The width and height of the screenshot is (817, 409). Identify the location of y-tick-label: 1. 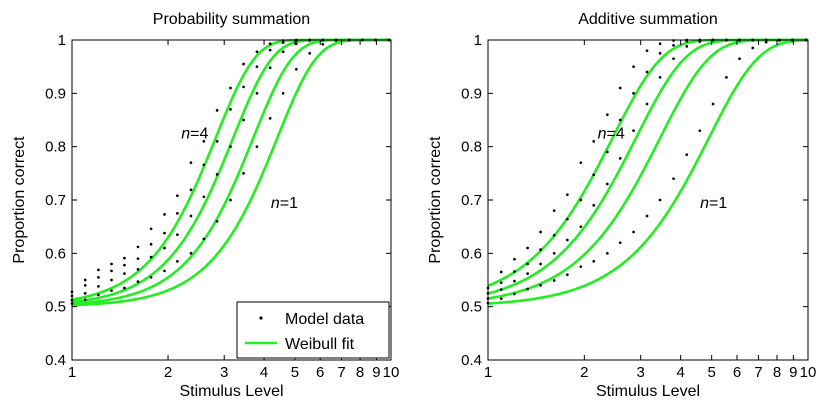
(478, 40).